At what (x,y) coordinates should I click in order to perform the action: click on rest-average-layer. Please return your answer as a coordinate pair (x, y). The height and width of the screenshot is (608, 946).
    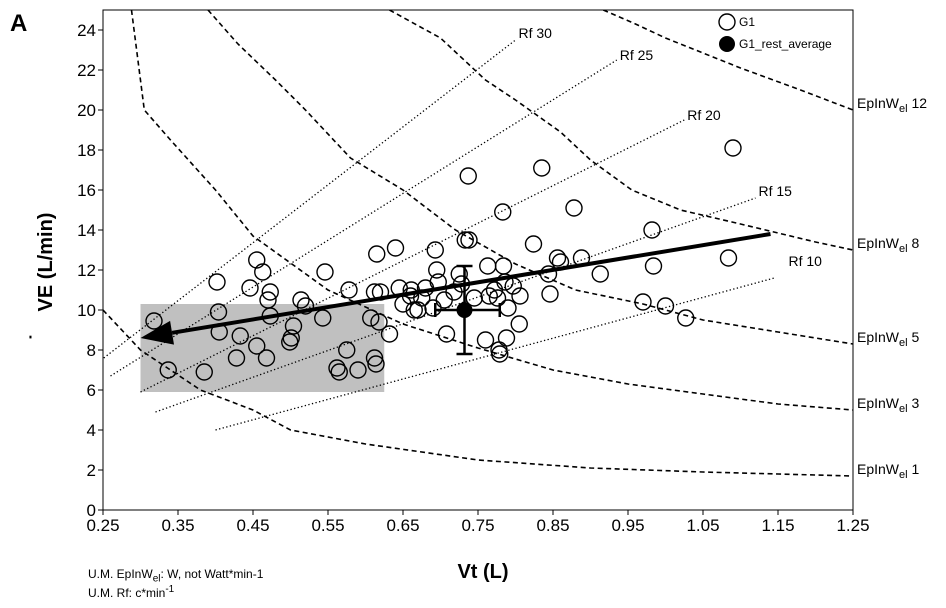
    Looking at the image, I should click on (467, 310).